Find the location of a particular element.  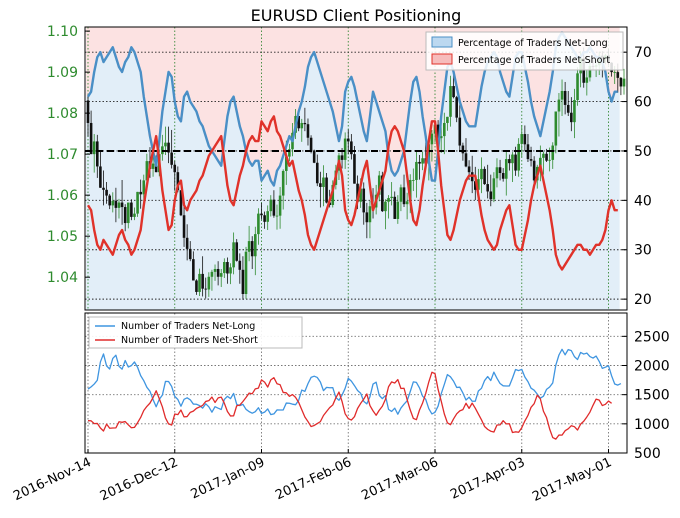

x-tick-label: 2017-Jan-09 is located at coordinates (228, 478).